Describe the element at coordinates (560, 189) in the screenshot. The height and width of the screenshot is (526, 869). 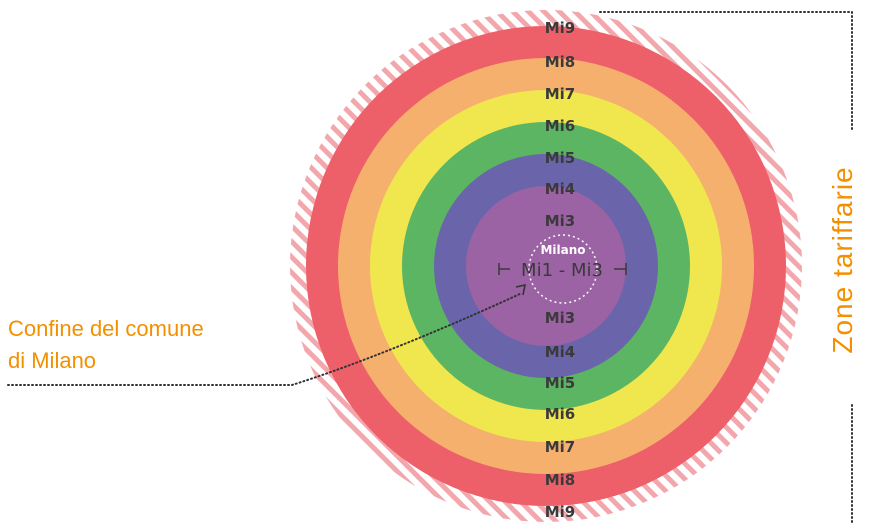
I see `zone-label-top-mi4: Mi4` at that location.